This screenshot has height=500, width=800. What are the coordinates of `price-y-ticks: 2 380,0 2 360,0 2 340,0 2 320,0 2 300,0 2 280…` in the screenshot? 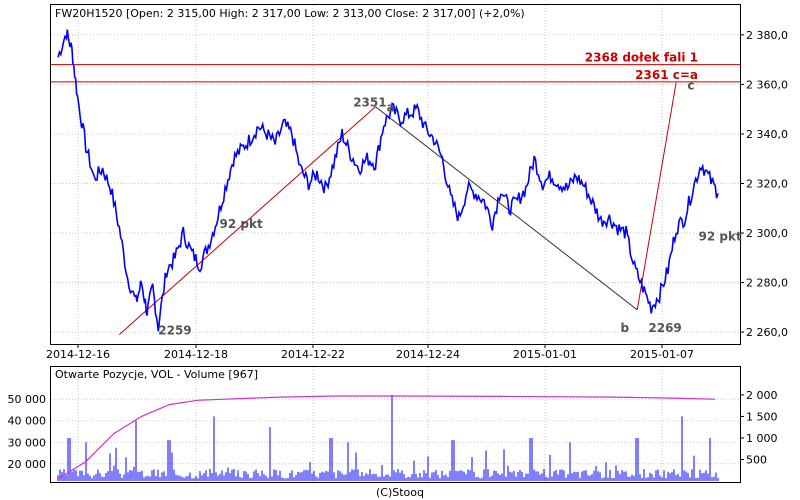 It's located at (764, 184).